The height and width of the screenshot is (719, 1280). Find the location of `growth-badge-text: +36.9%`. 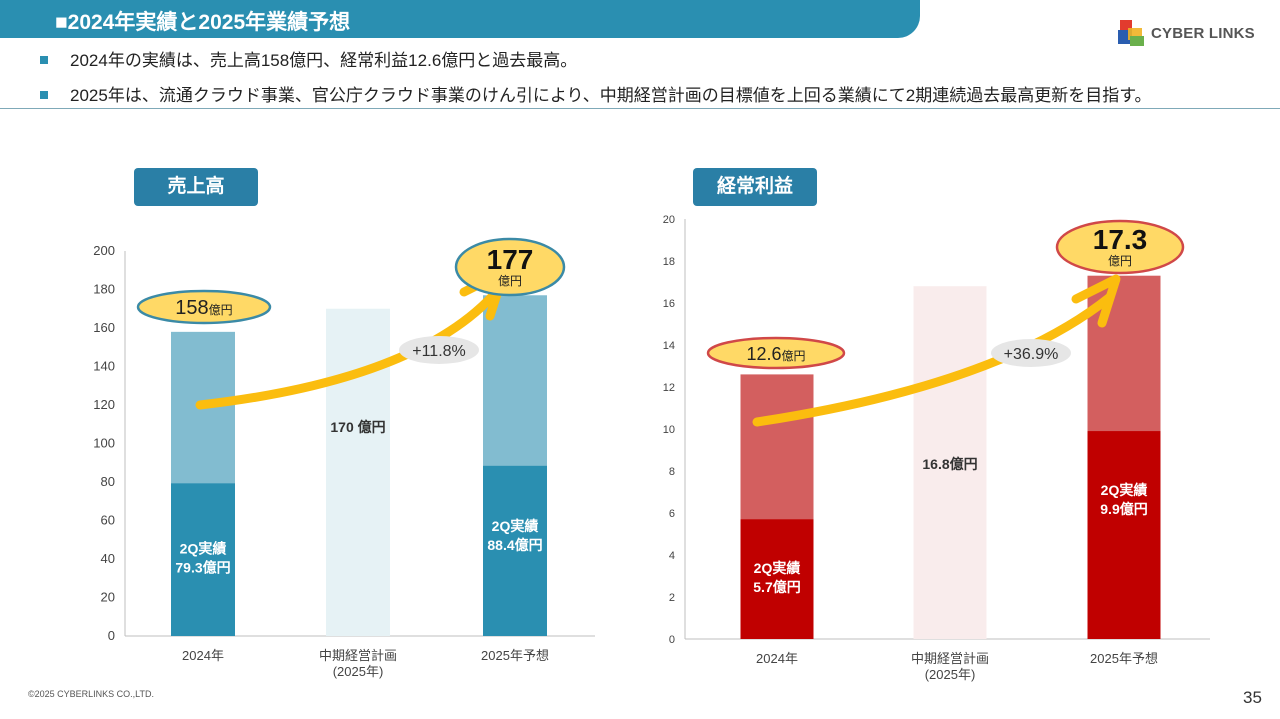

growth-badge-text: +36.9% is located at coordinates (1031, 354).